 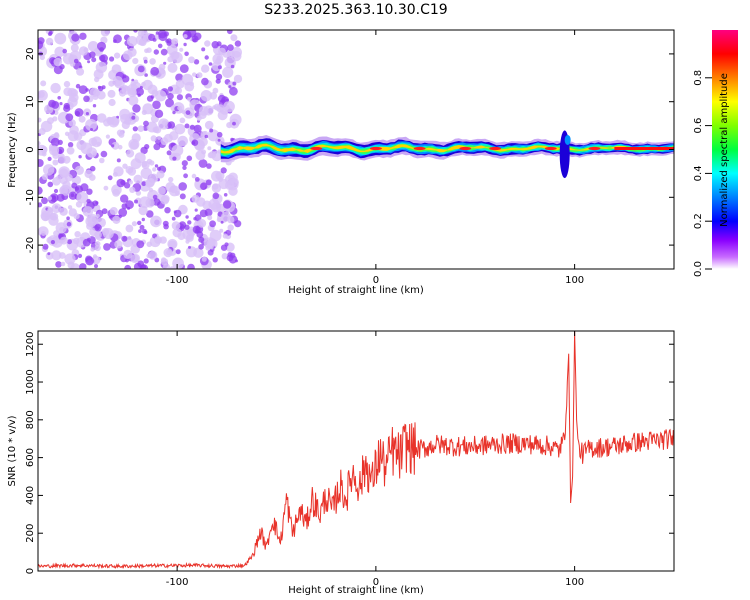 What do you see at coordinates (30, 197) in the screenshot?
I see `y-tick-label: -10` at bounding box center [30, 197].